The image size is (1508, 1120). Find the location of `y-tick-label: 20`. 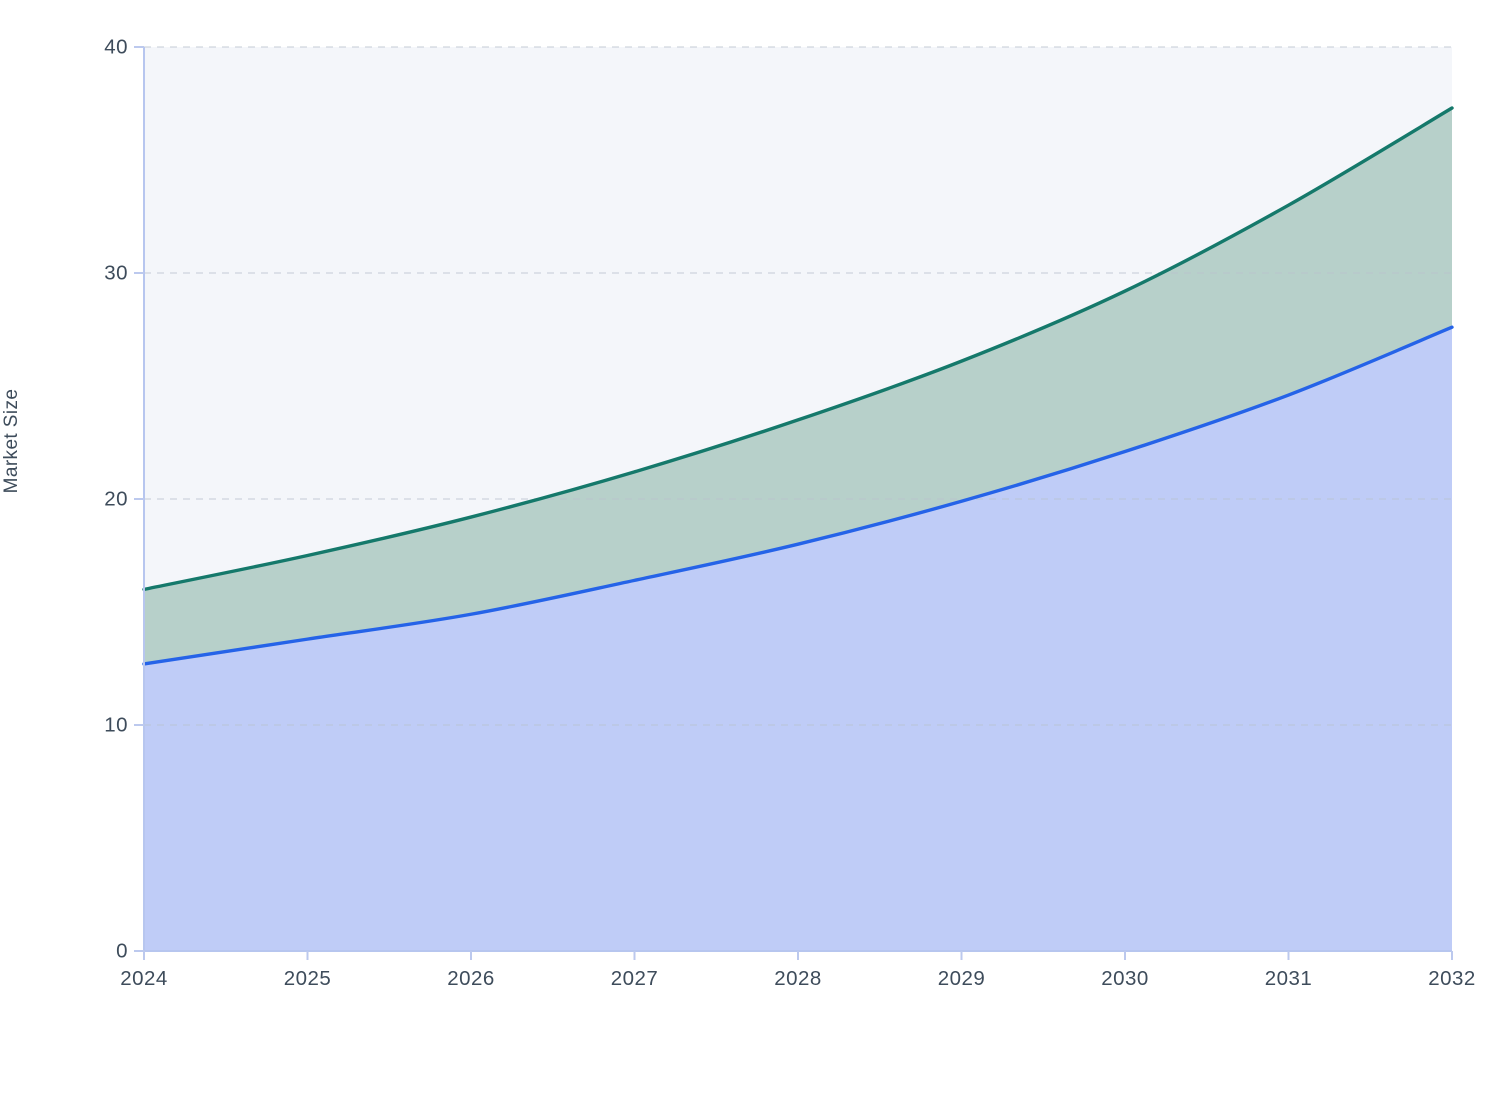

y-tick-label: 20 is located at coordinates (116, 499).